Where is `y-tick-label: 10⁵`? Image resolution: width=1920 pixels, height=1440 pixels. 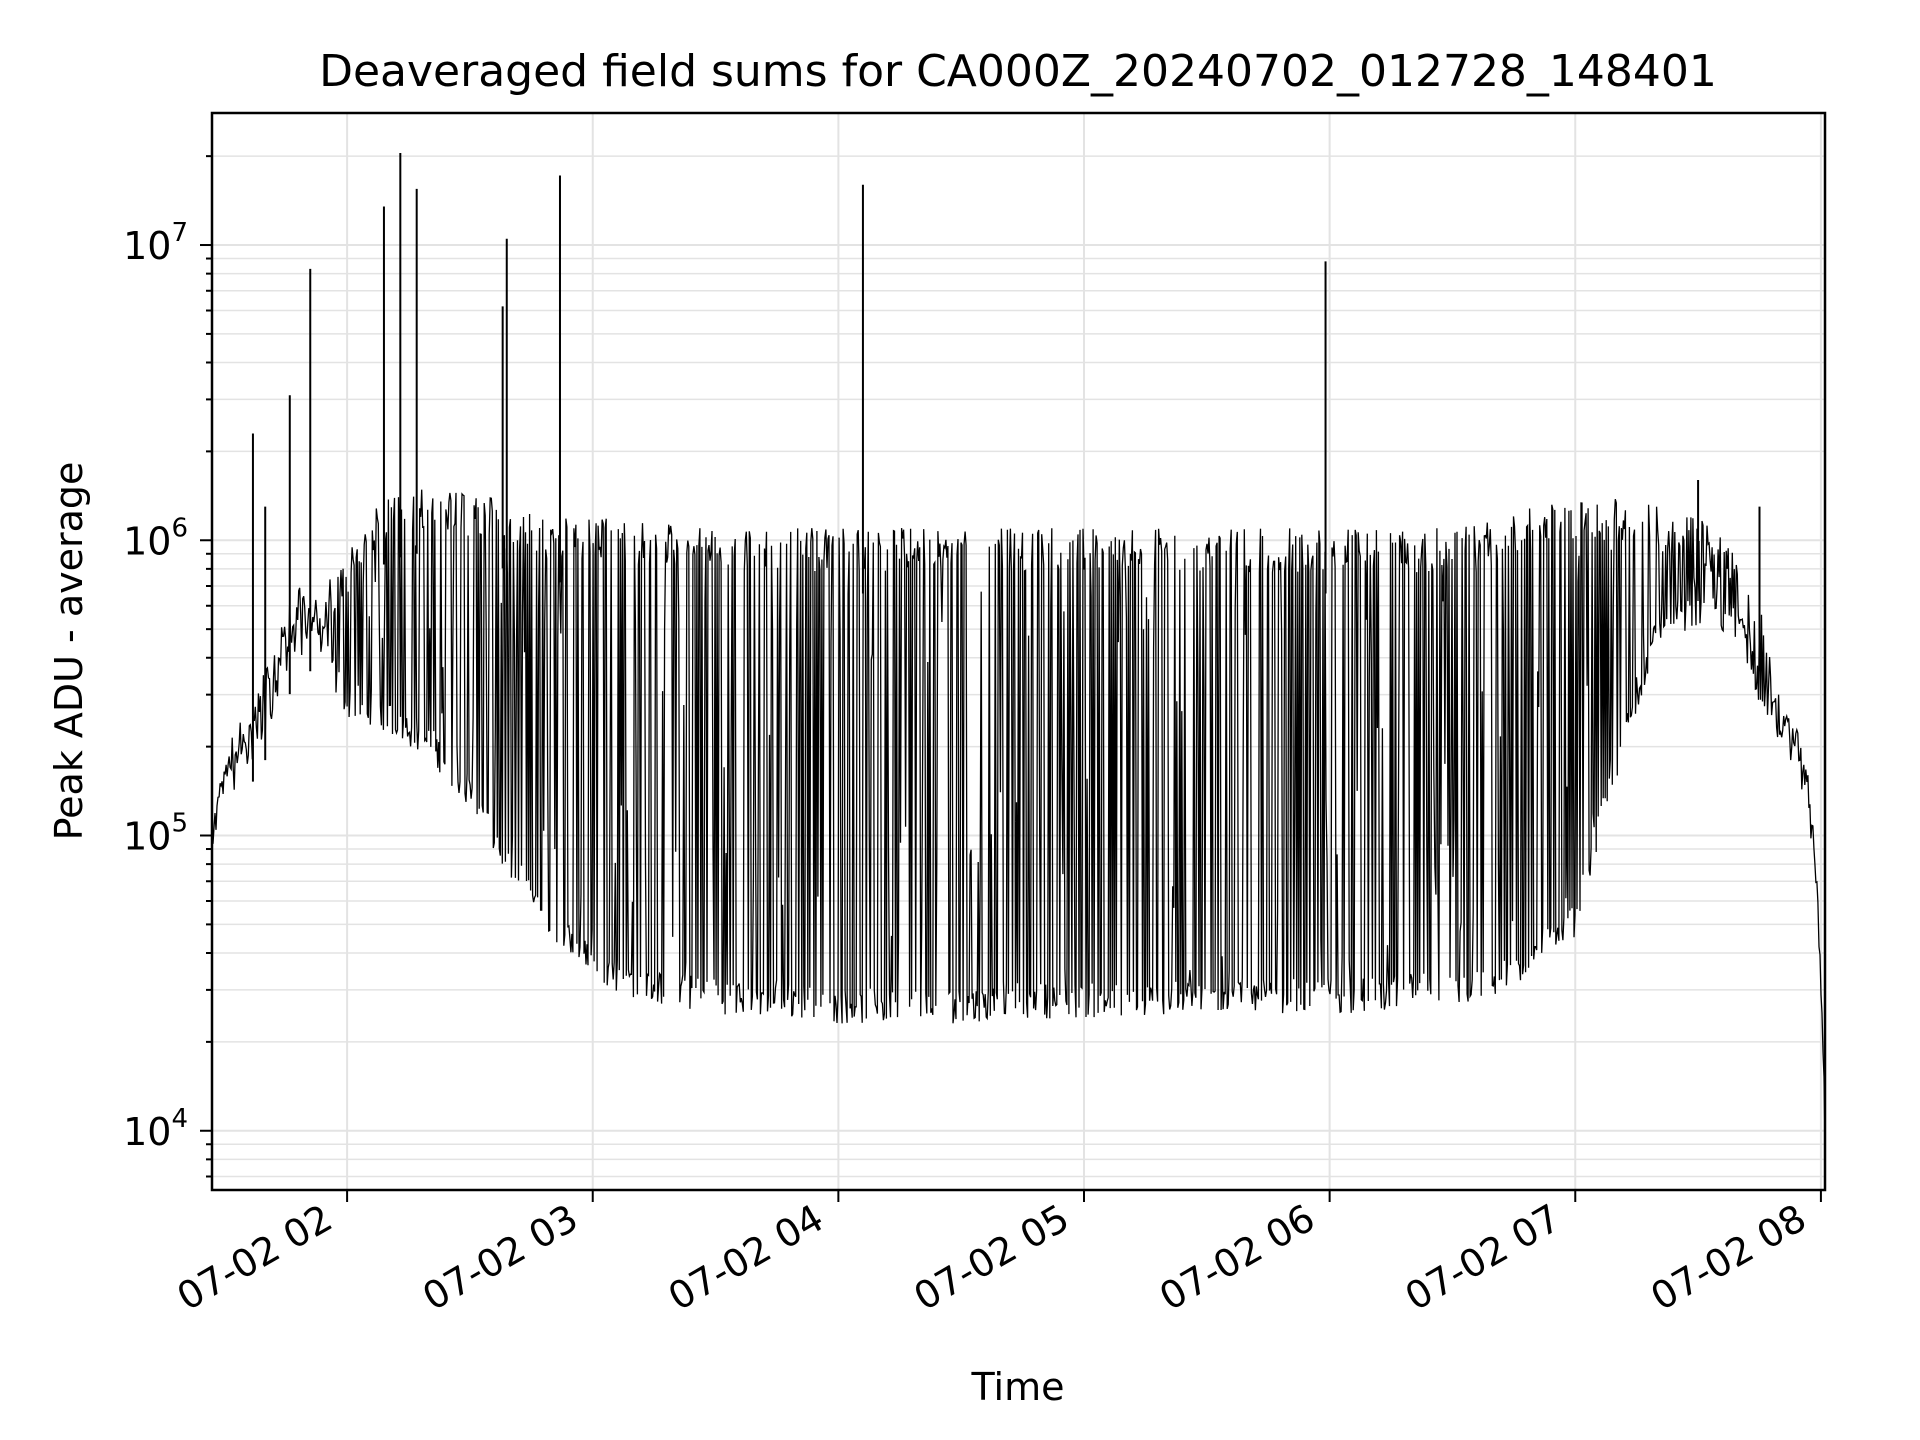
y-tick-label: 10⁵ is located at coordinates (155, 834).